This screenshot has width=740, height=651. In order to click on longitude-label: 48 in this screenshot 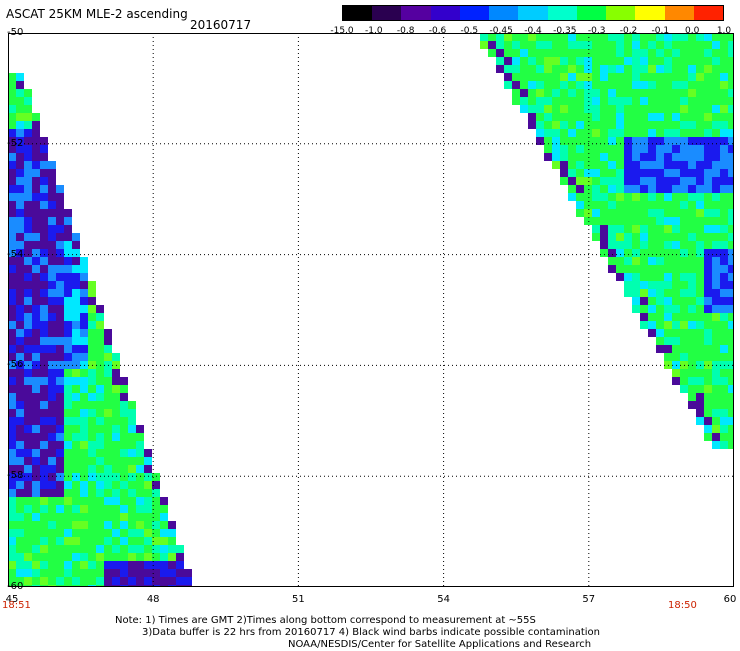, I will do `click(153, 599)`.